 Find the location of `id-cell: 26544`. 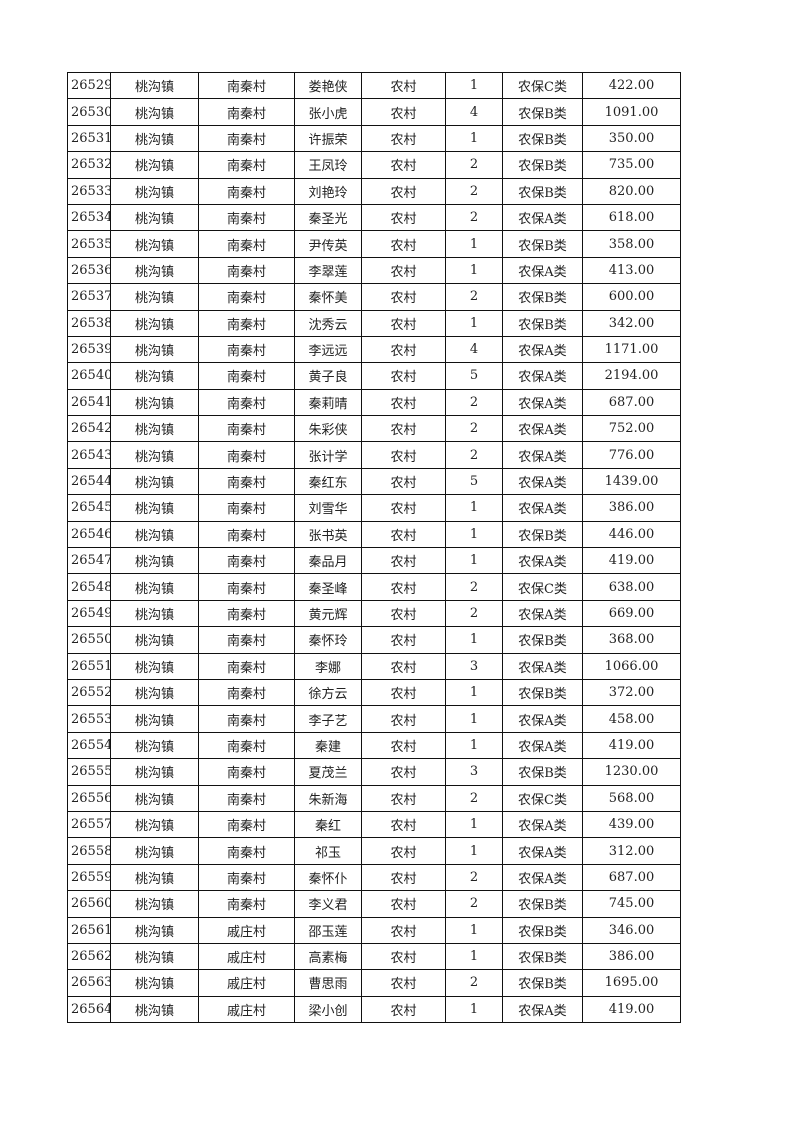

id-cell: 26544 is located at coordinates (89, 481).